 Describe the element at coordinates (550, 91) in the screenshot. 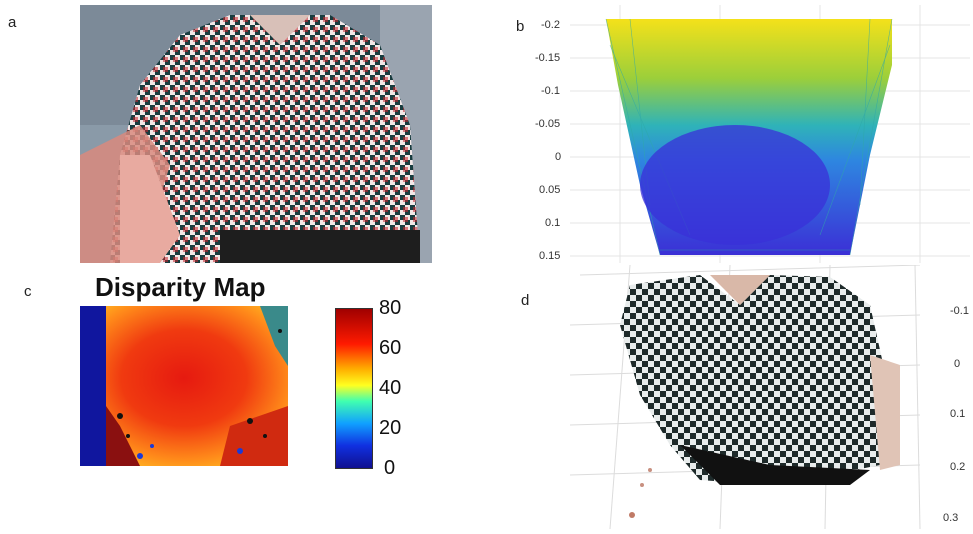

I see `b-ytick: -0.1` at that location.